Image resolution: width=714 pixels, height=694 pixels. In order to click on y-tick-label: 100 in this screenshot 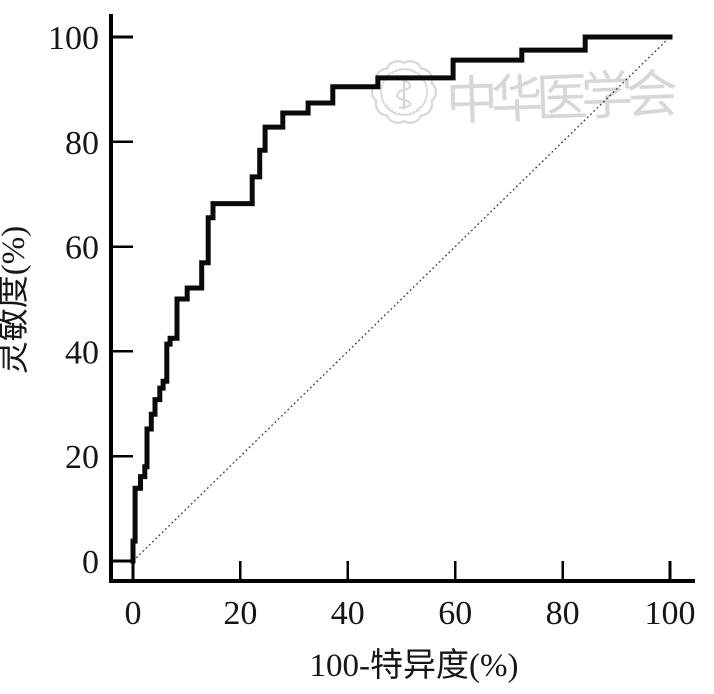, I will do `click(73, 38)`.